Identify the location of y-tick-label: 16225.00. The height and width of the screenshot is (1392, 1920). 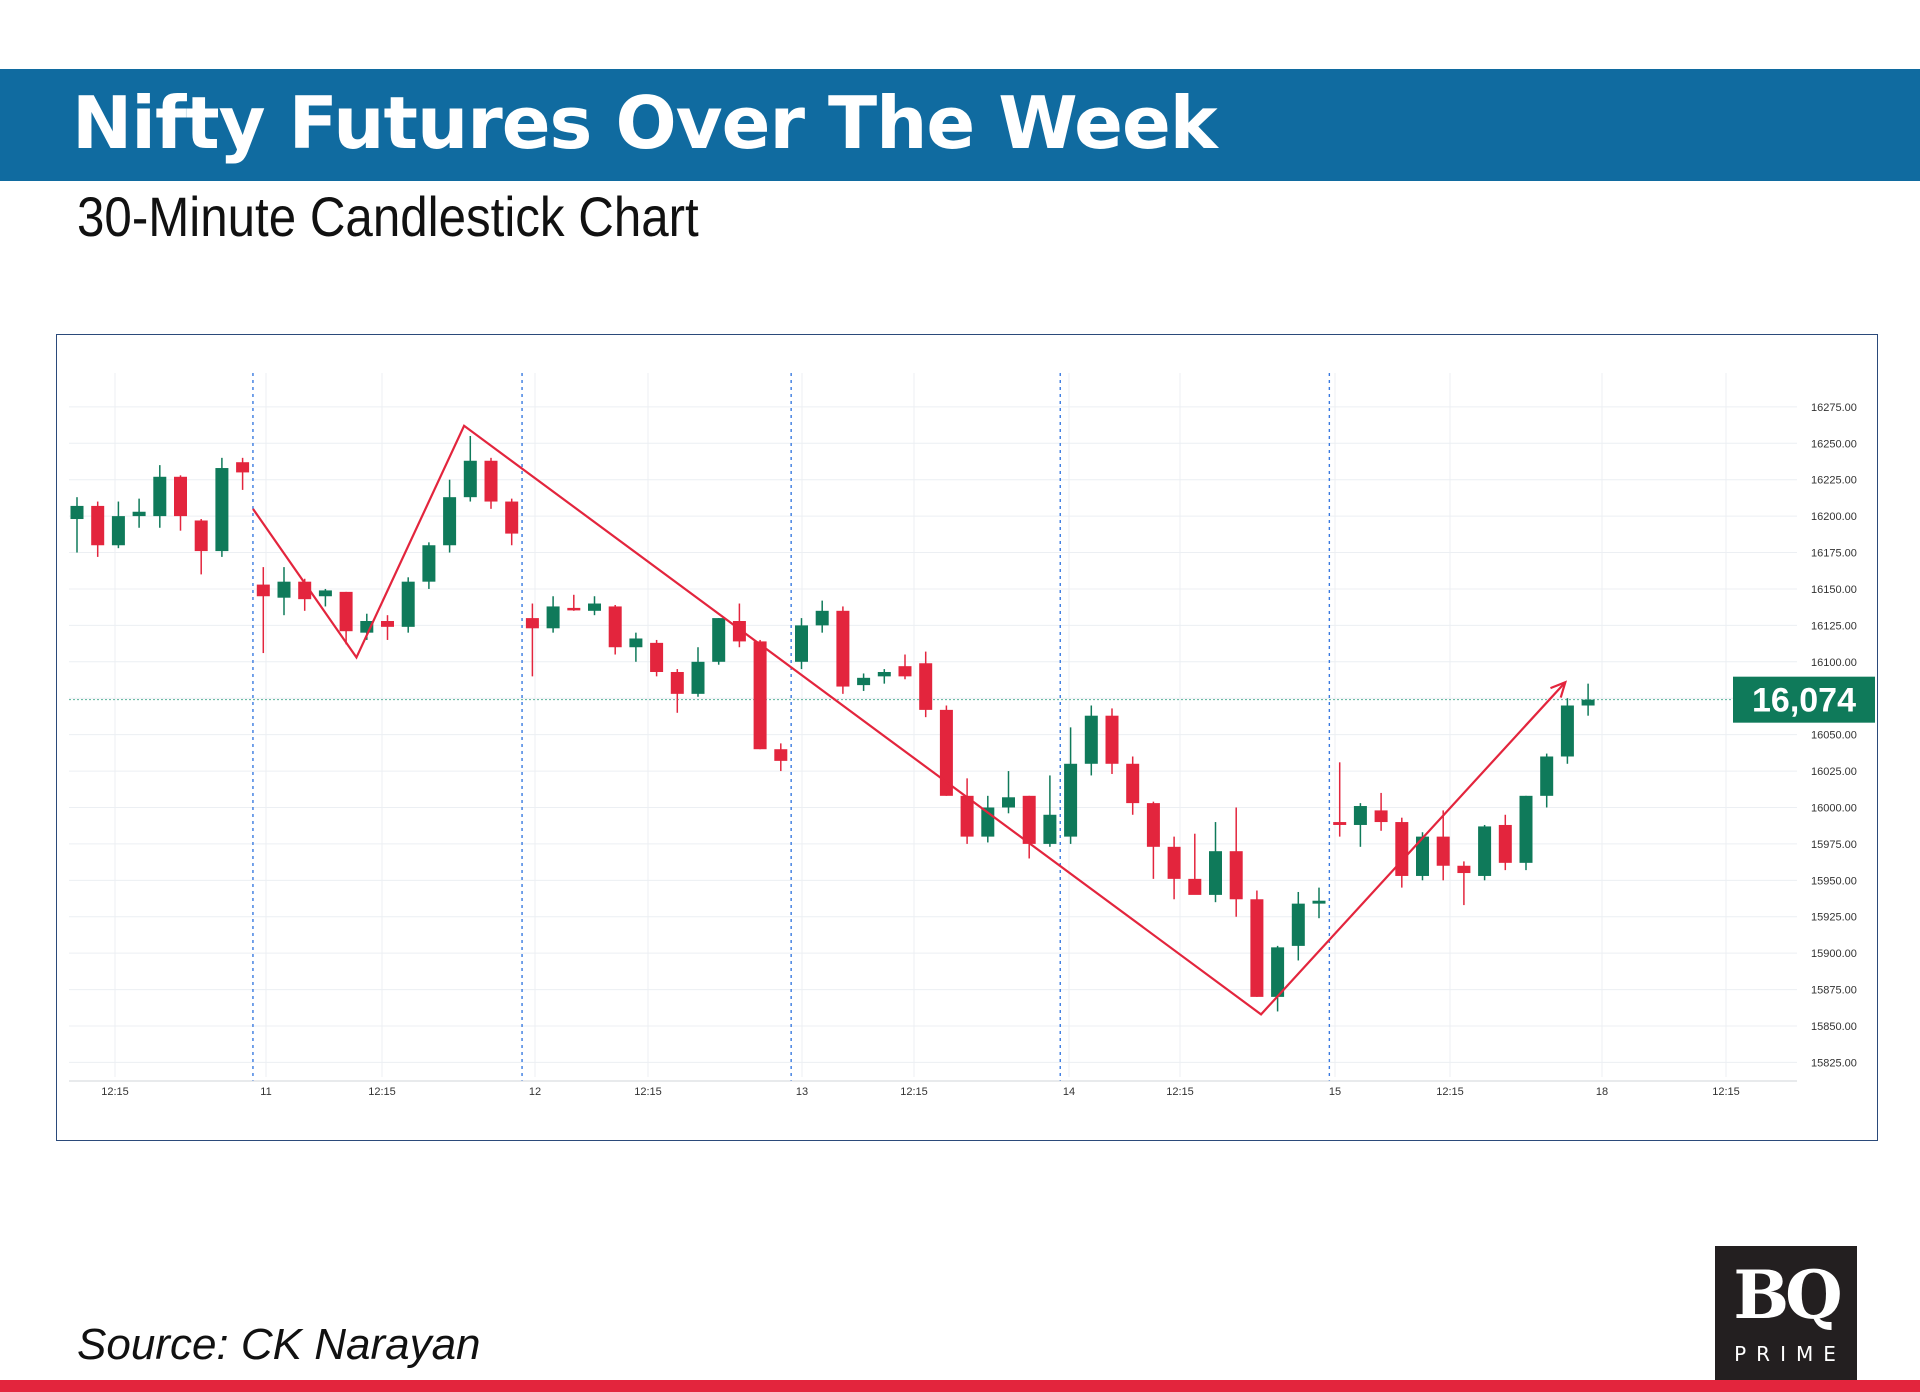
(1834, 481).